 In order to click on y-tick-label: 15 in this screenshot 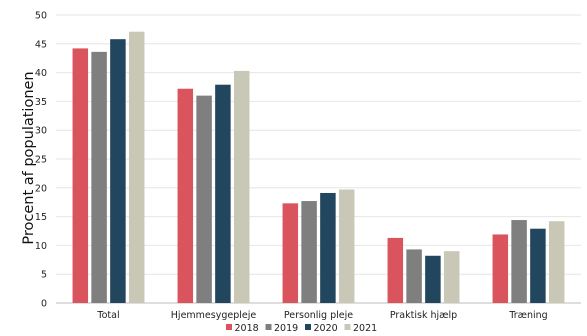, I will do `click(41, 217)`.